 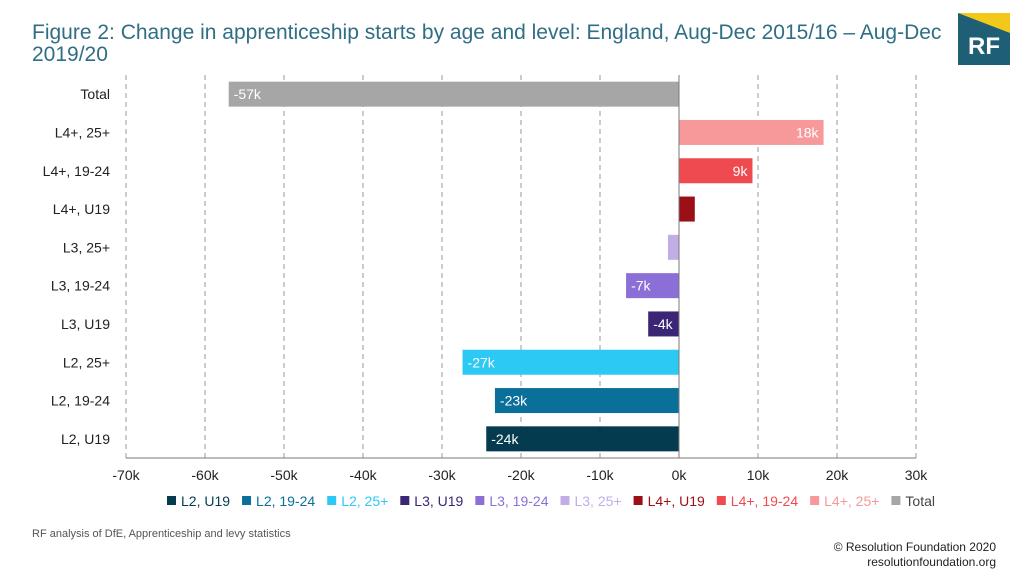 I want to click on data-label: -7k, so click(x=641, y=286).